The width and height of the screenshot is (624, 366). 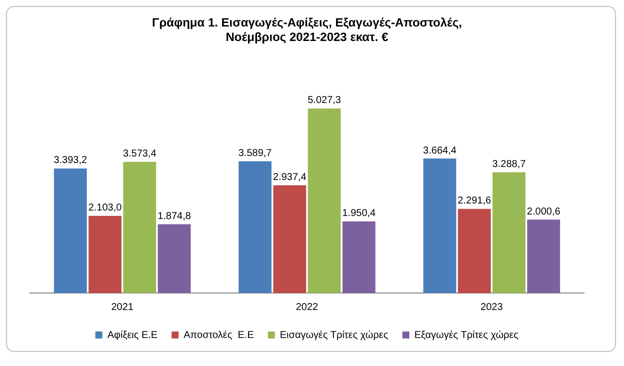 What do you see at coordinates (359, 214) in the screenshot?
I see `data-label: 1.950,4` at bounding box center [359, 214].